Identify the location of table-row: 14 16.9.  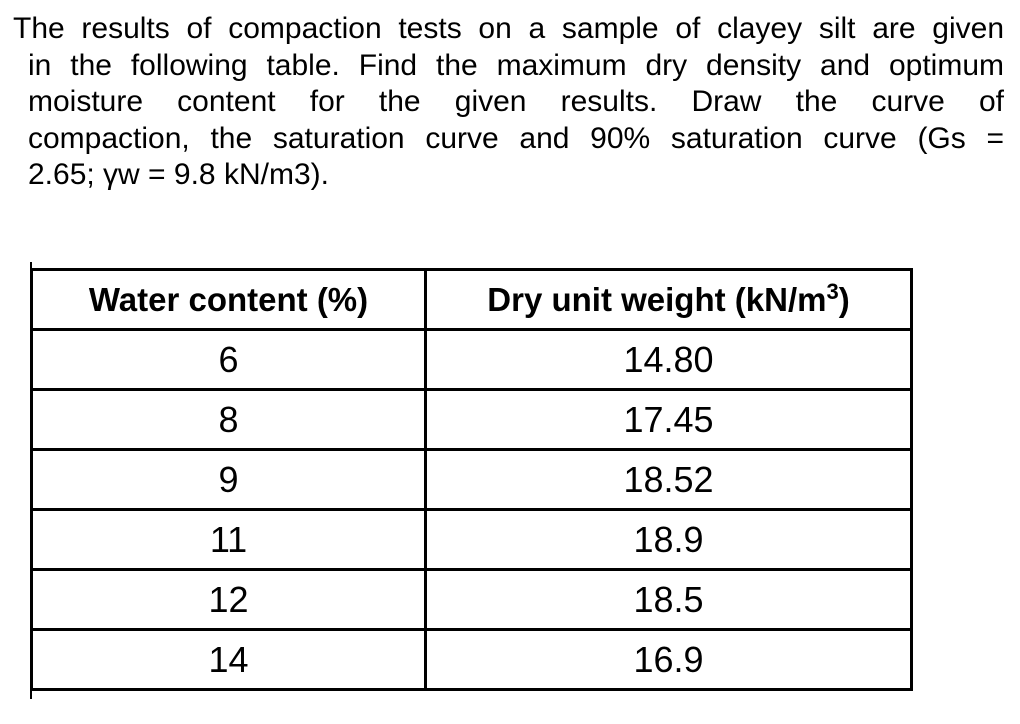
(471, 659).